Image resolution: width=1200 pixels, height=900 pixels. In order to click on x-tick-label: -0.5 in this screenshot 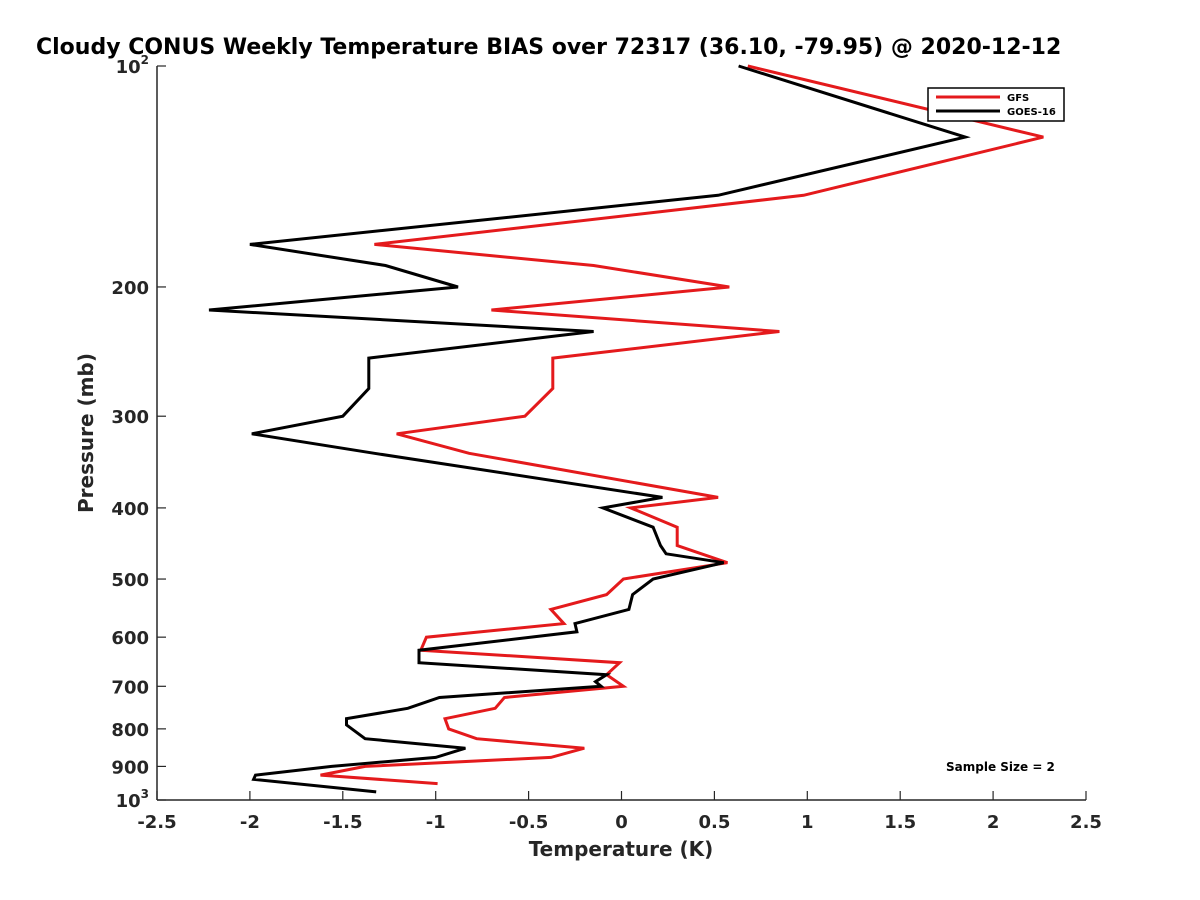, I will do `click(528, 822)`.